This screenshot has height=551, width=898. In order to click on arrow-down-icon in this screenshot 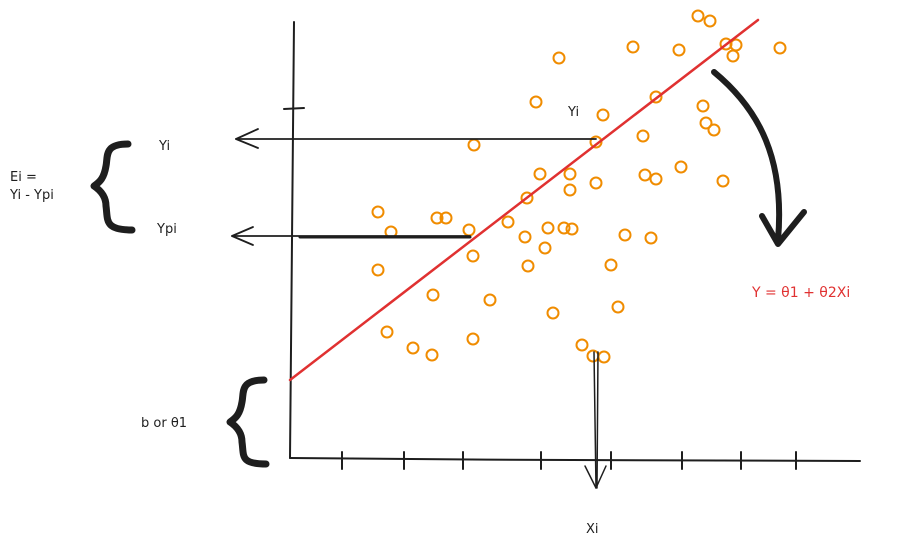, I will do `click(595, 477)`.